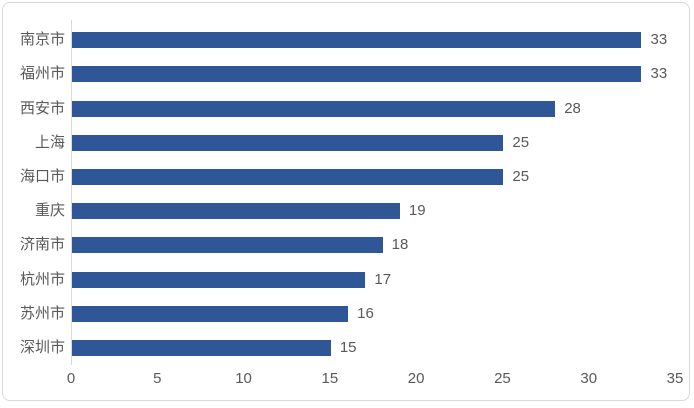 The height and width of the screenshot is (408, 694). Describe the element at coordinates (42, 40) in the screenshot. I see `category-label: 南京市` at that location.